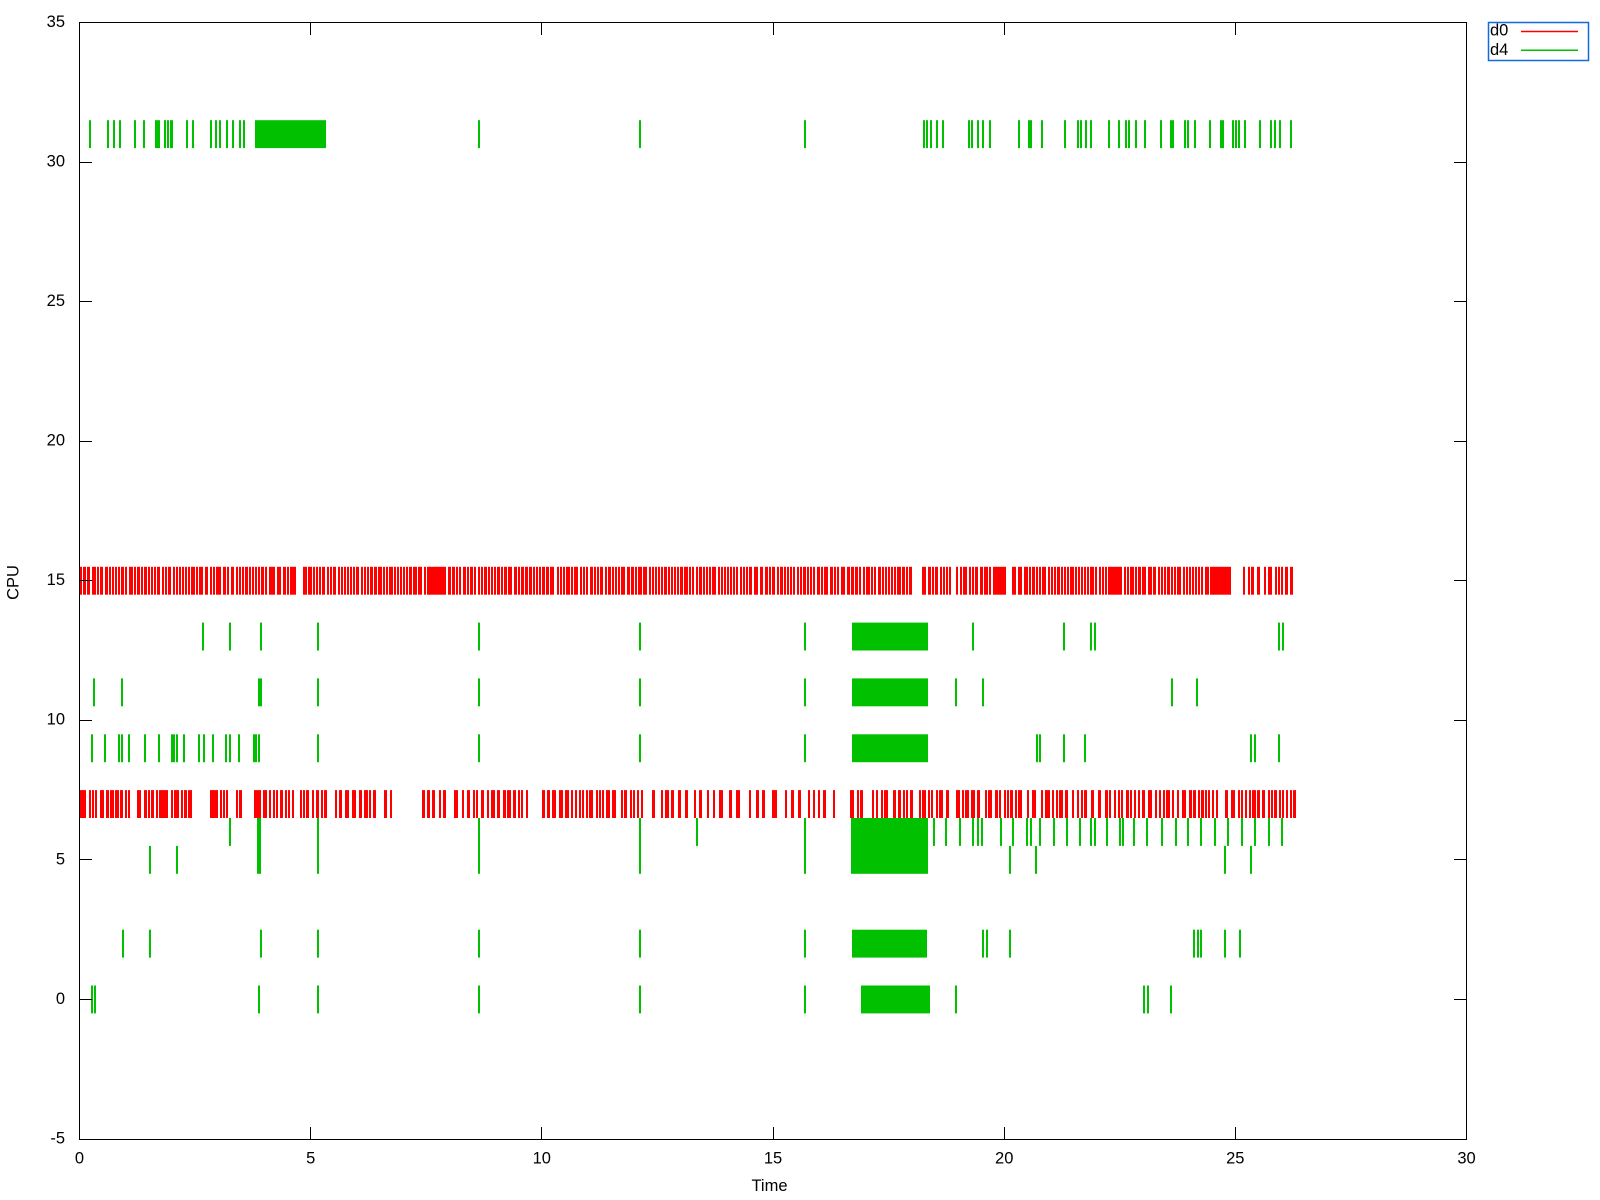 The width and height of the screenshot is (1600, 1200). What do you see at coordinates (769, 1186) in the screenshot?
I see `svg-text: Time` at bounding box center [769, 1186].